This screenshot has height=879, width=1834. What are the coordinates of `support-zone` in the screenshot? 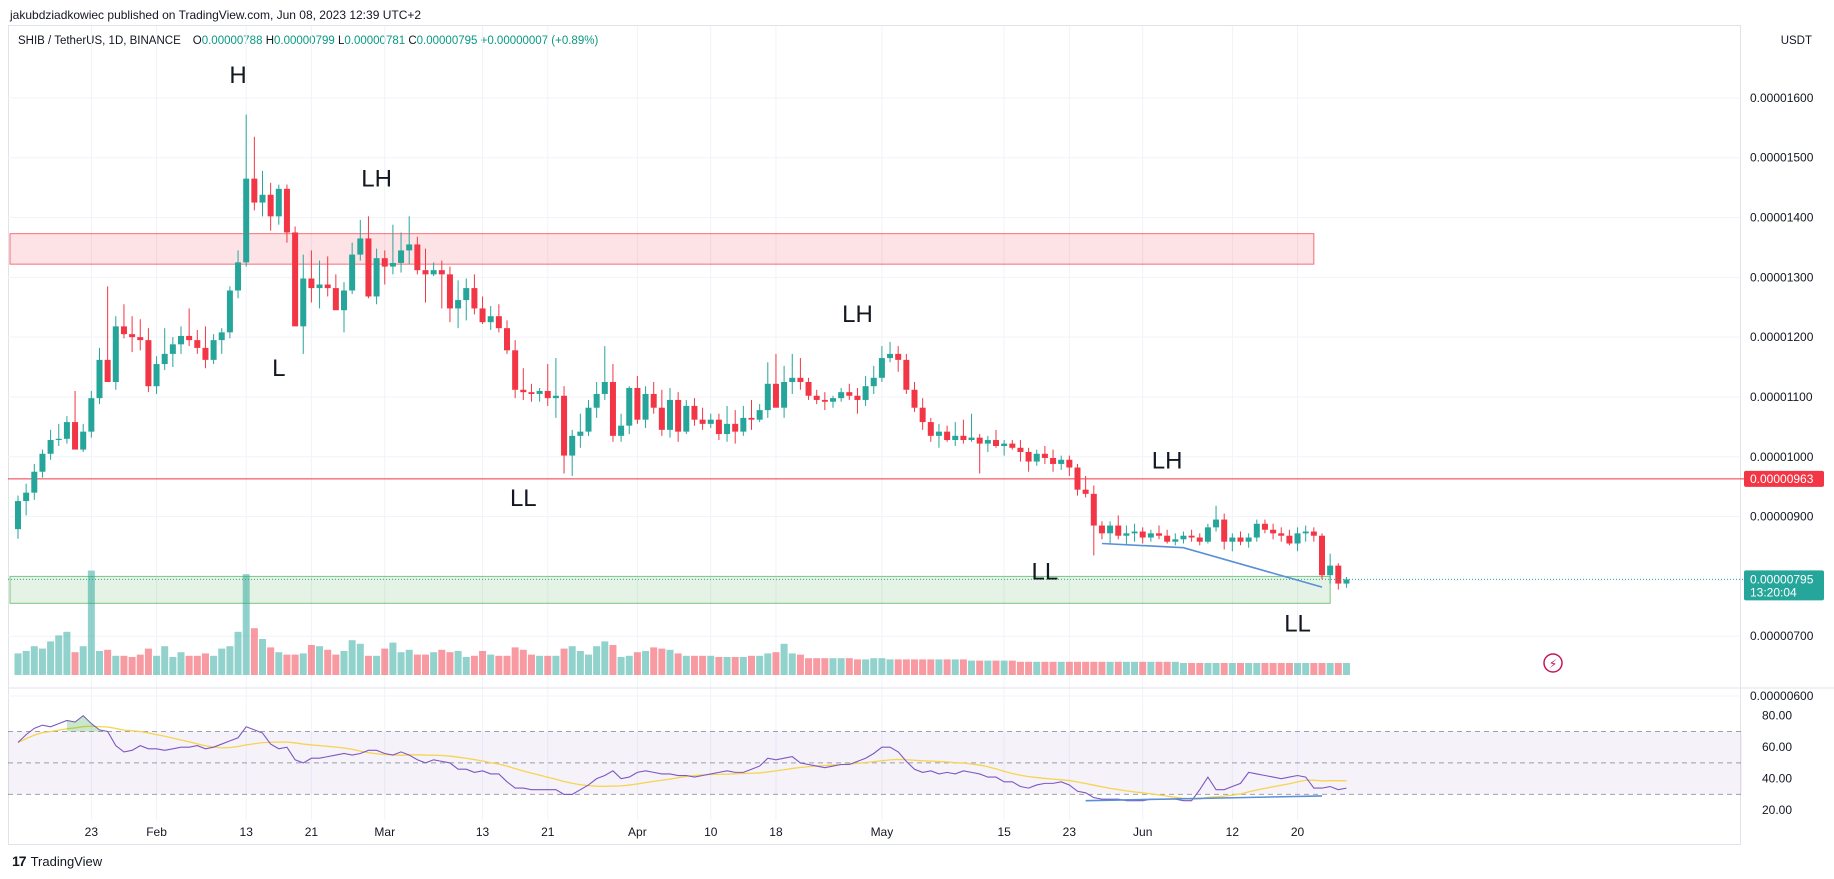 It's located at (670, 589).